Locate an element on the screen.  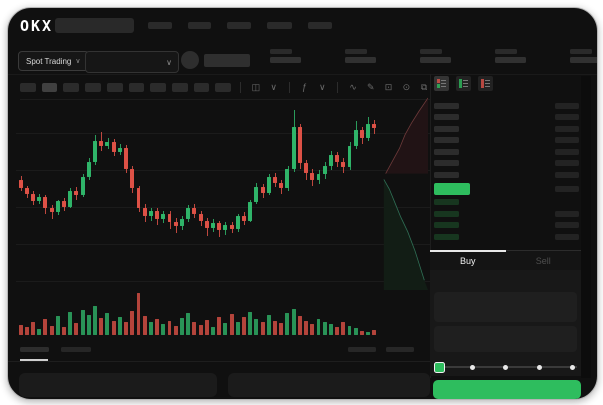
amount-slider is located at coordinates (505, 367).